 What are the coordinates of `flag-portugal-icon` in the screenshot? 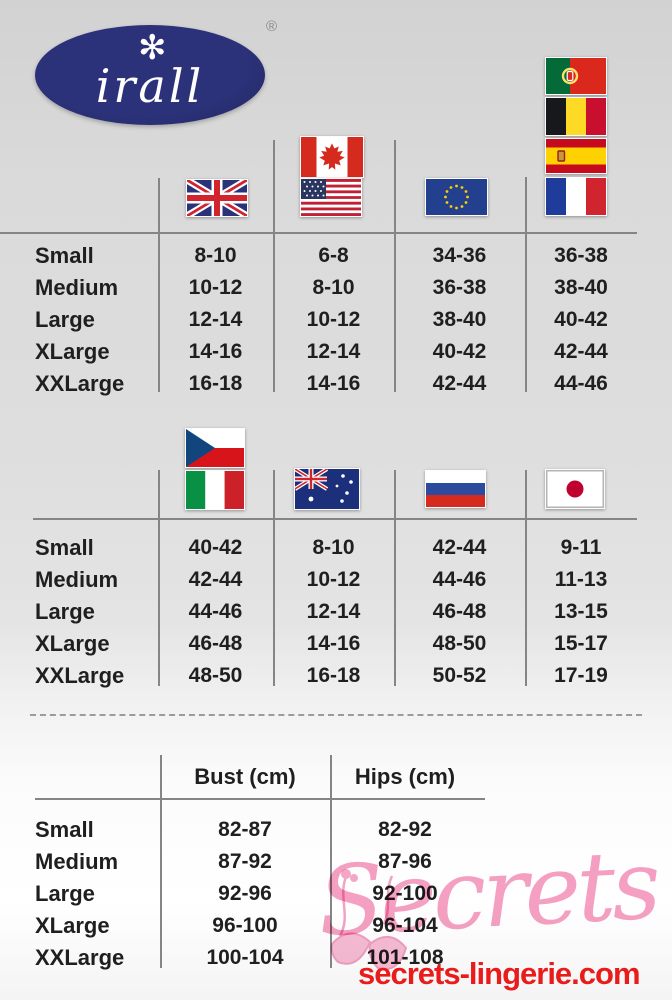 It's located at (576, 76).